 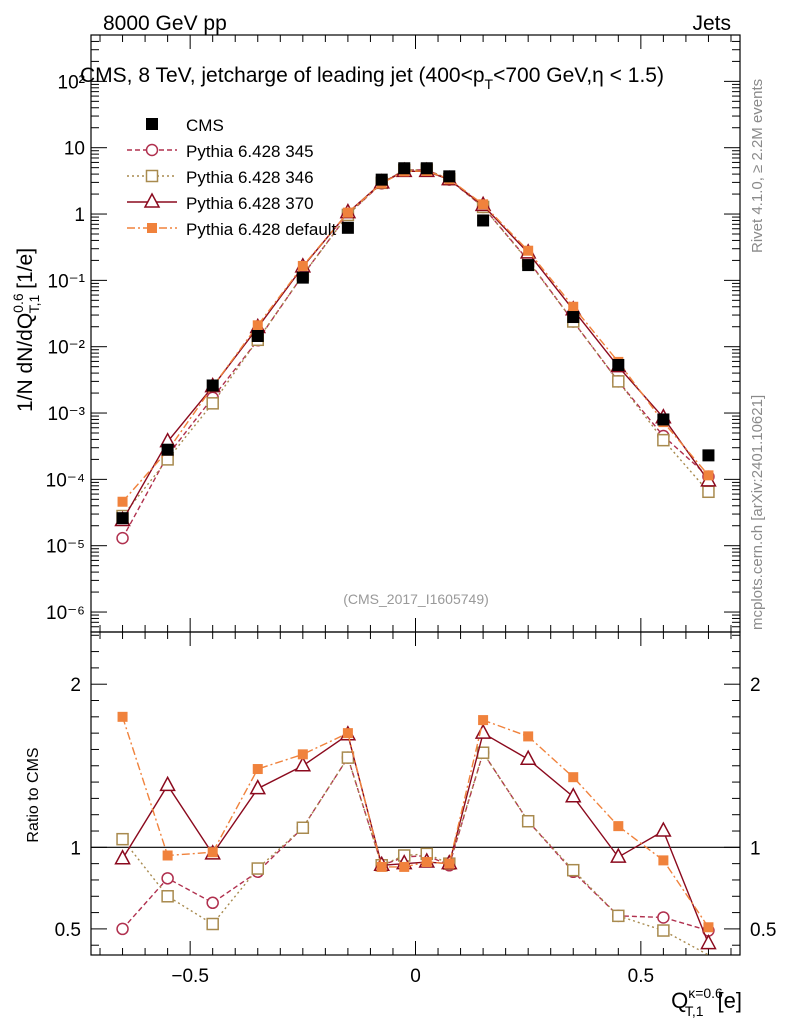 I want to click on legend-item: Pythia 6.428 default, so click(x=232, y=229).